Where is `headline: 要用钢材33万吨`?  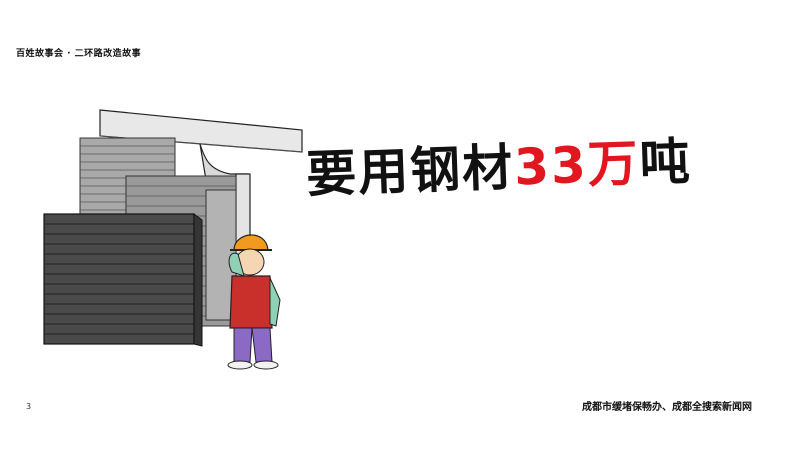 headline: 要用钢材33万吨 is located at coordinates (499, 163).